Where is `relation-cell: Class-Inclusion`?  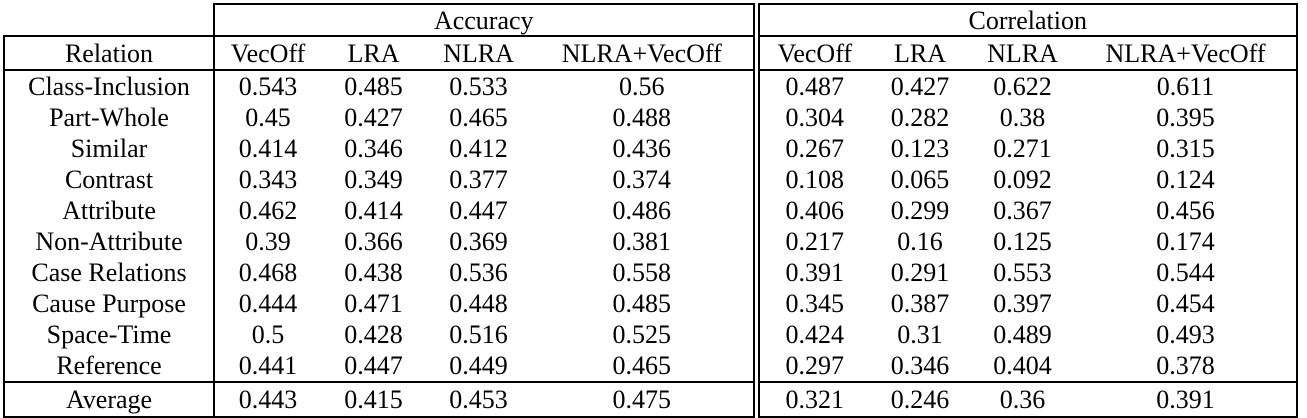 relation-cell: Class-Inclusion is located at coordinates (108, 86).